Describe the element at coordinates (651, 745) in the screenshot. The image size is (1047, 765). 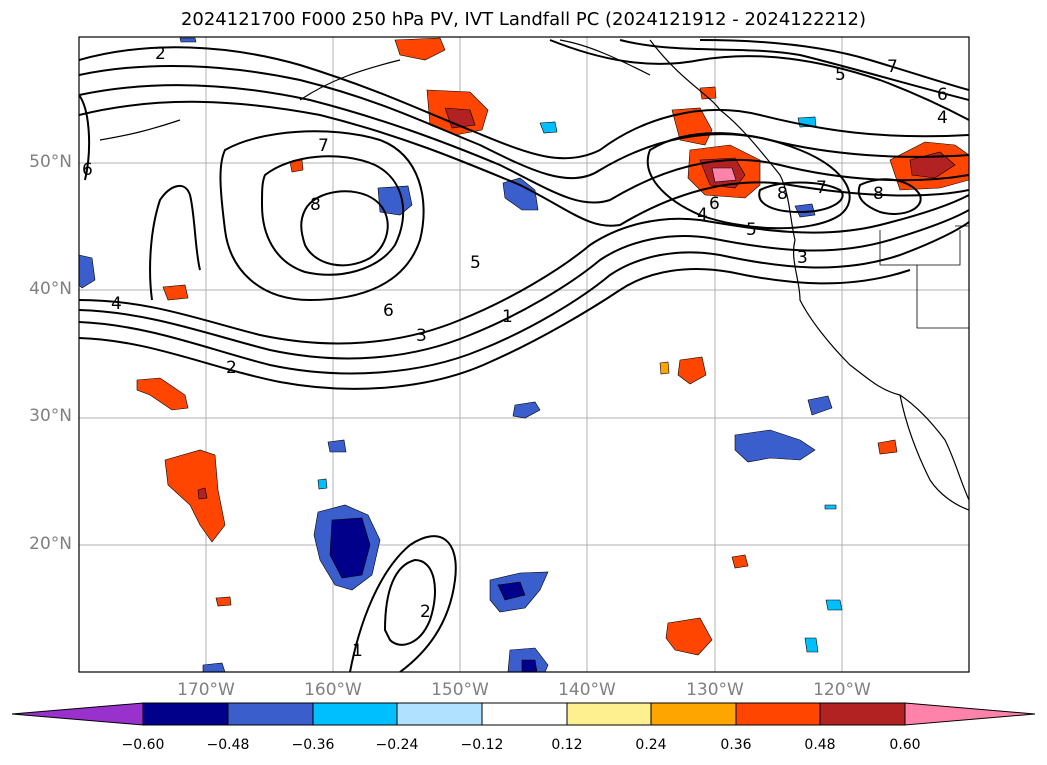
I see `colorbar-tick-label: 0.24` at that location.